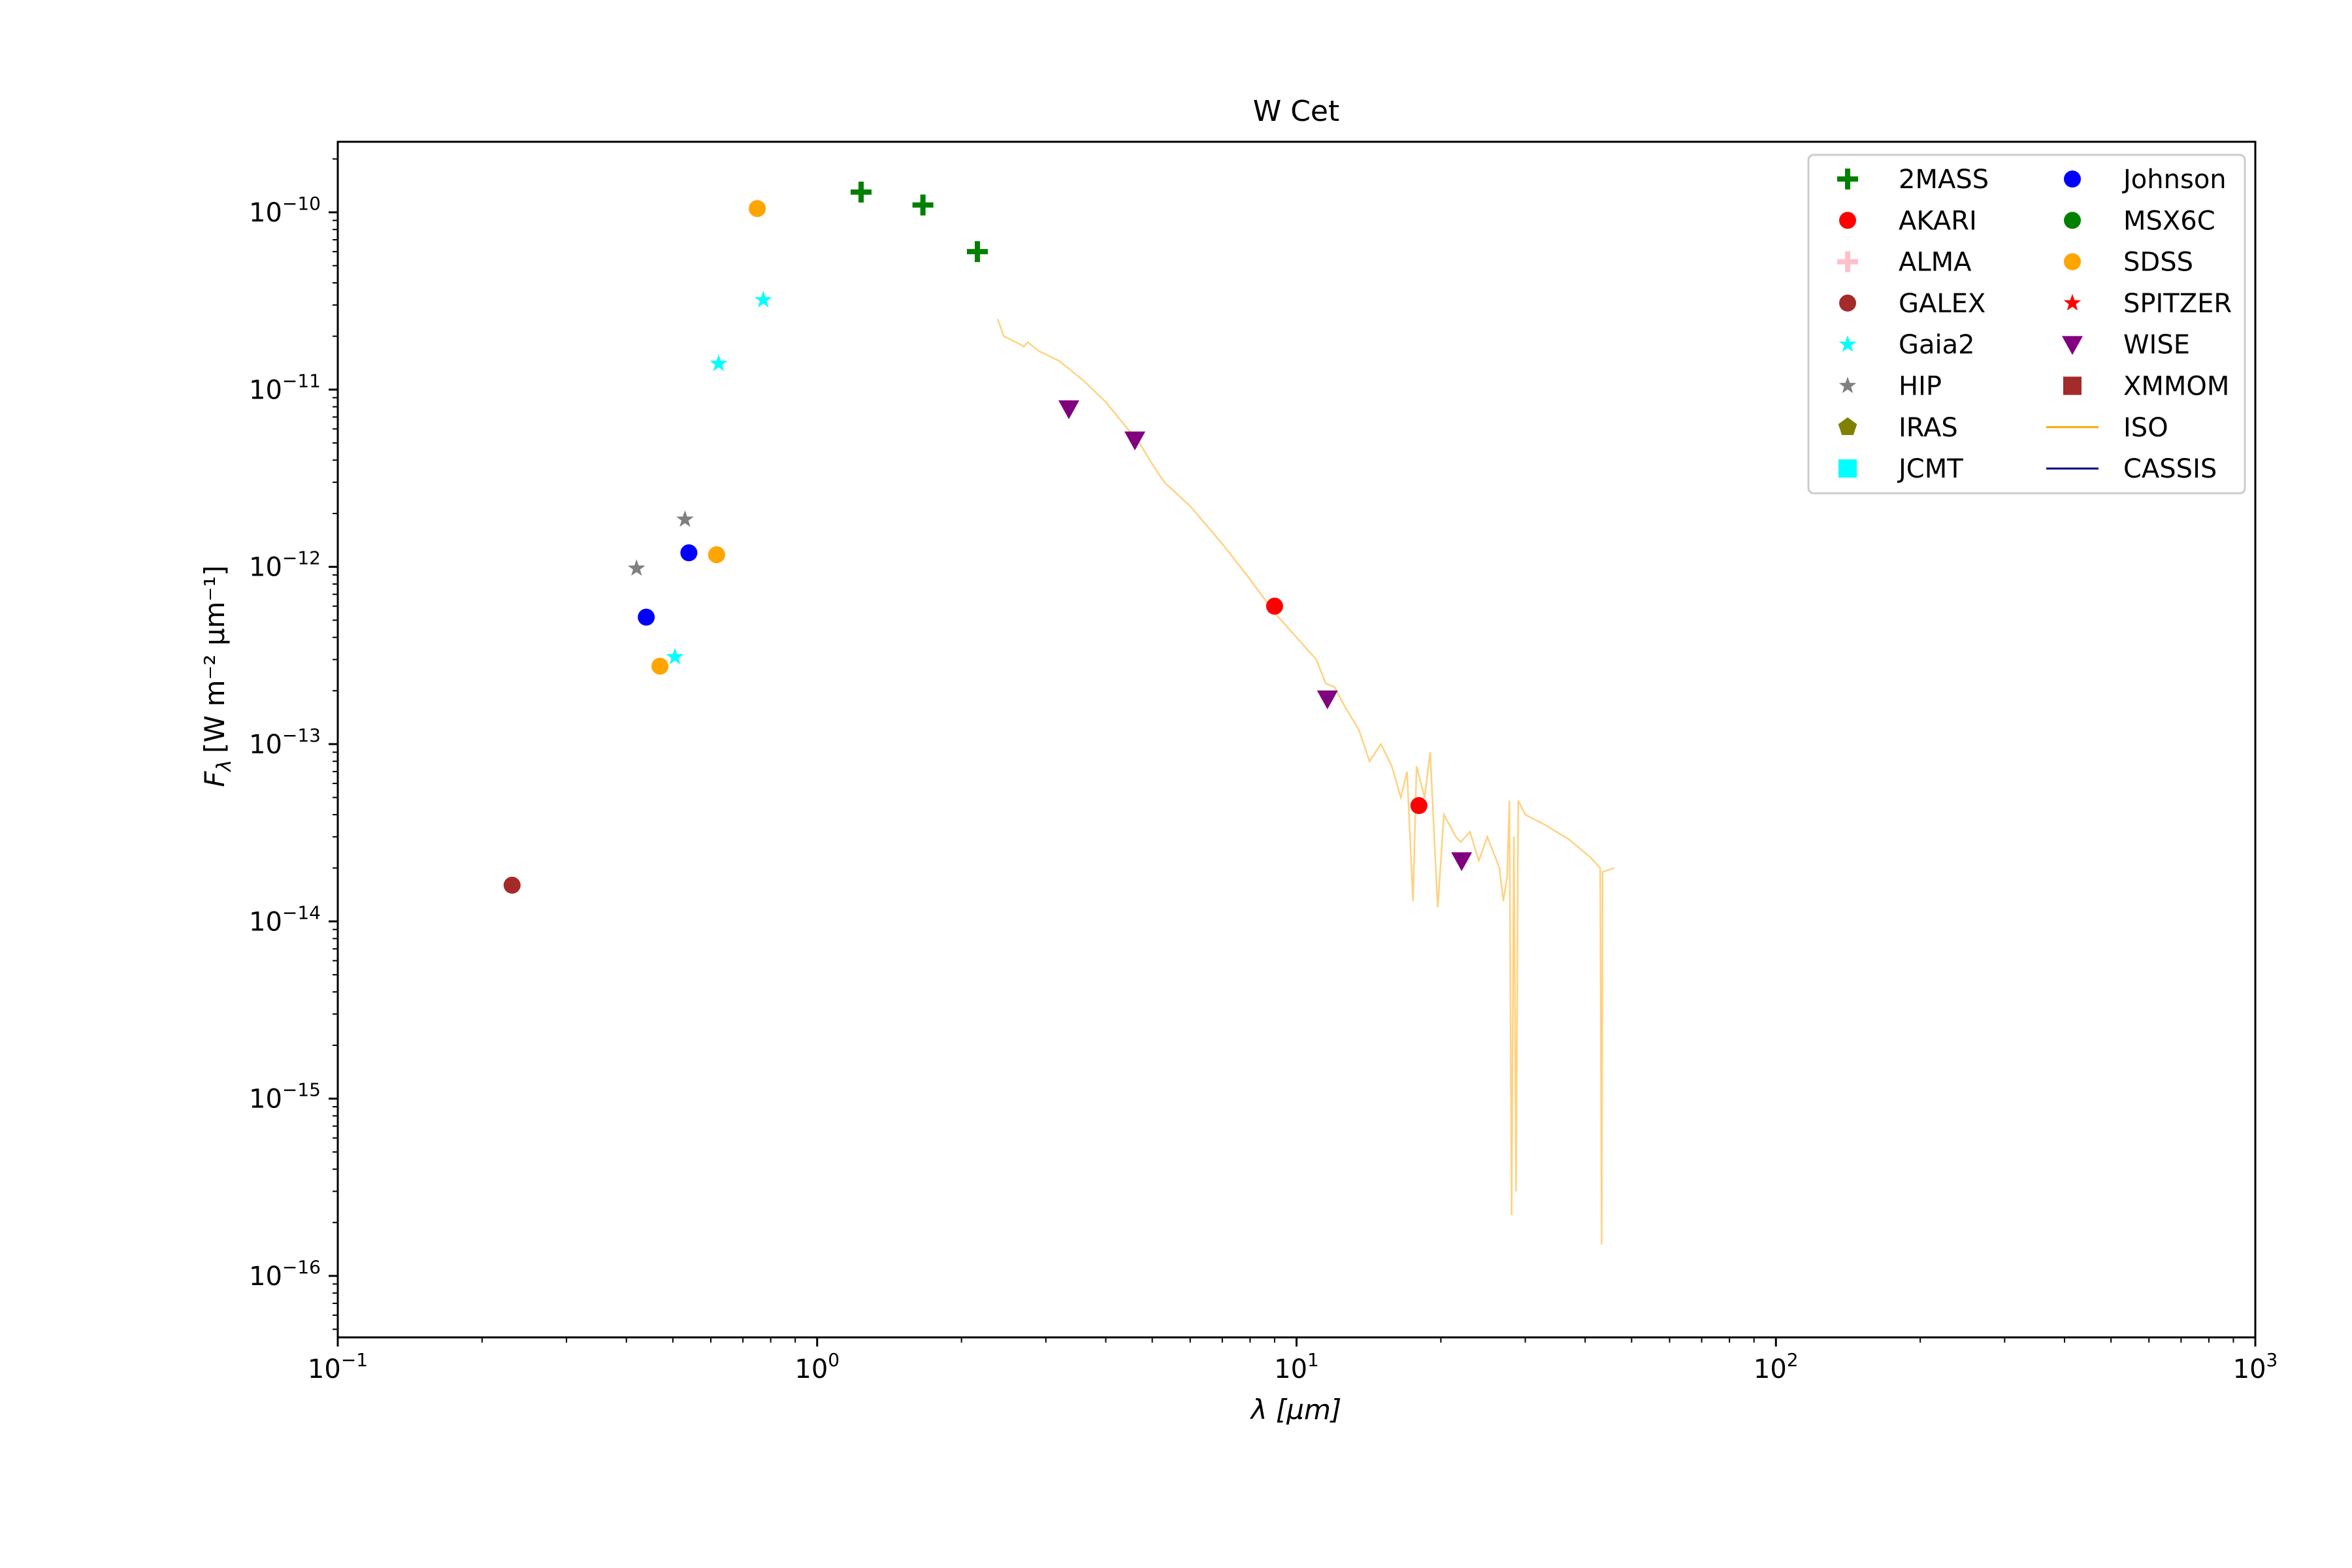  Describe the element at coordinates (354, 1360) in the screenshot. I see `x-tick-label-exponent: −1` at that location.